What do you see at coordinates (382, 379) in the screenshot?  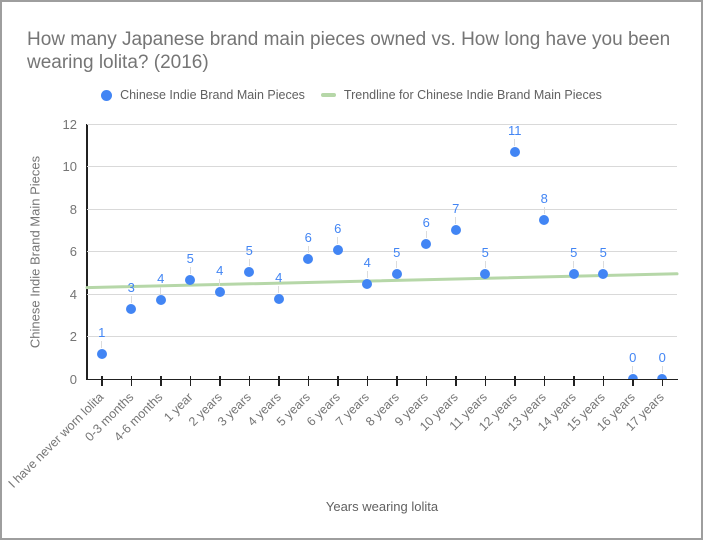 I see `x-axis-line` at bounding box center [382, 379].